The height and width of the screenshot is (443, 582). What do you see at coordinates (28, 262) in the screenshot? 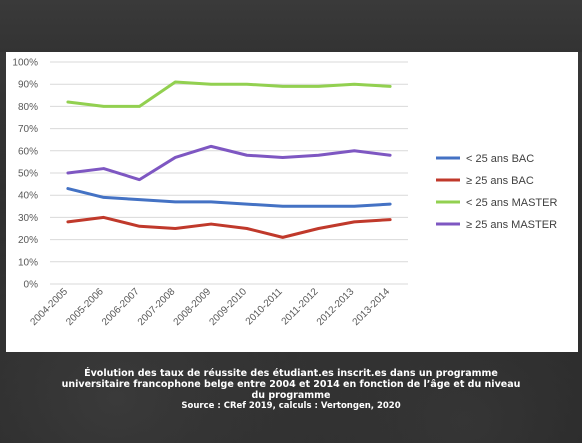
I see `y-tick-label: 10%` at bounding box center [28, 262].